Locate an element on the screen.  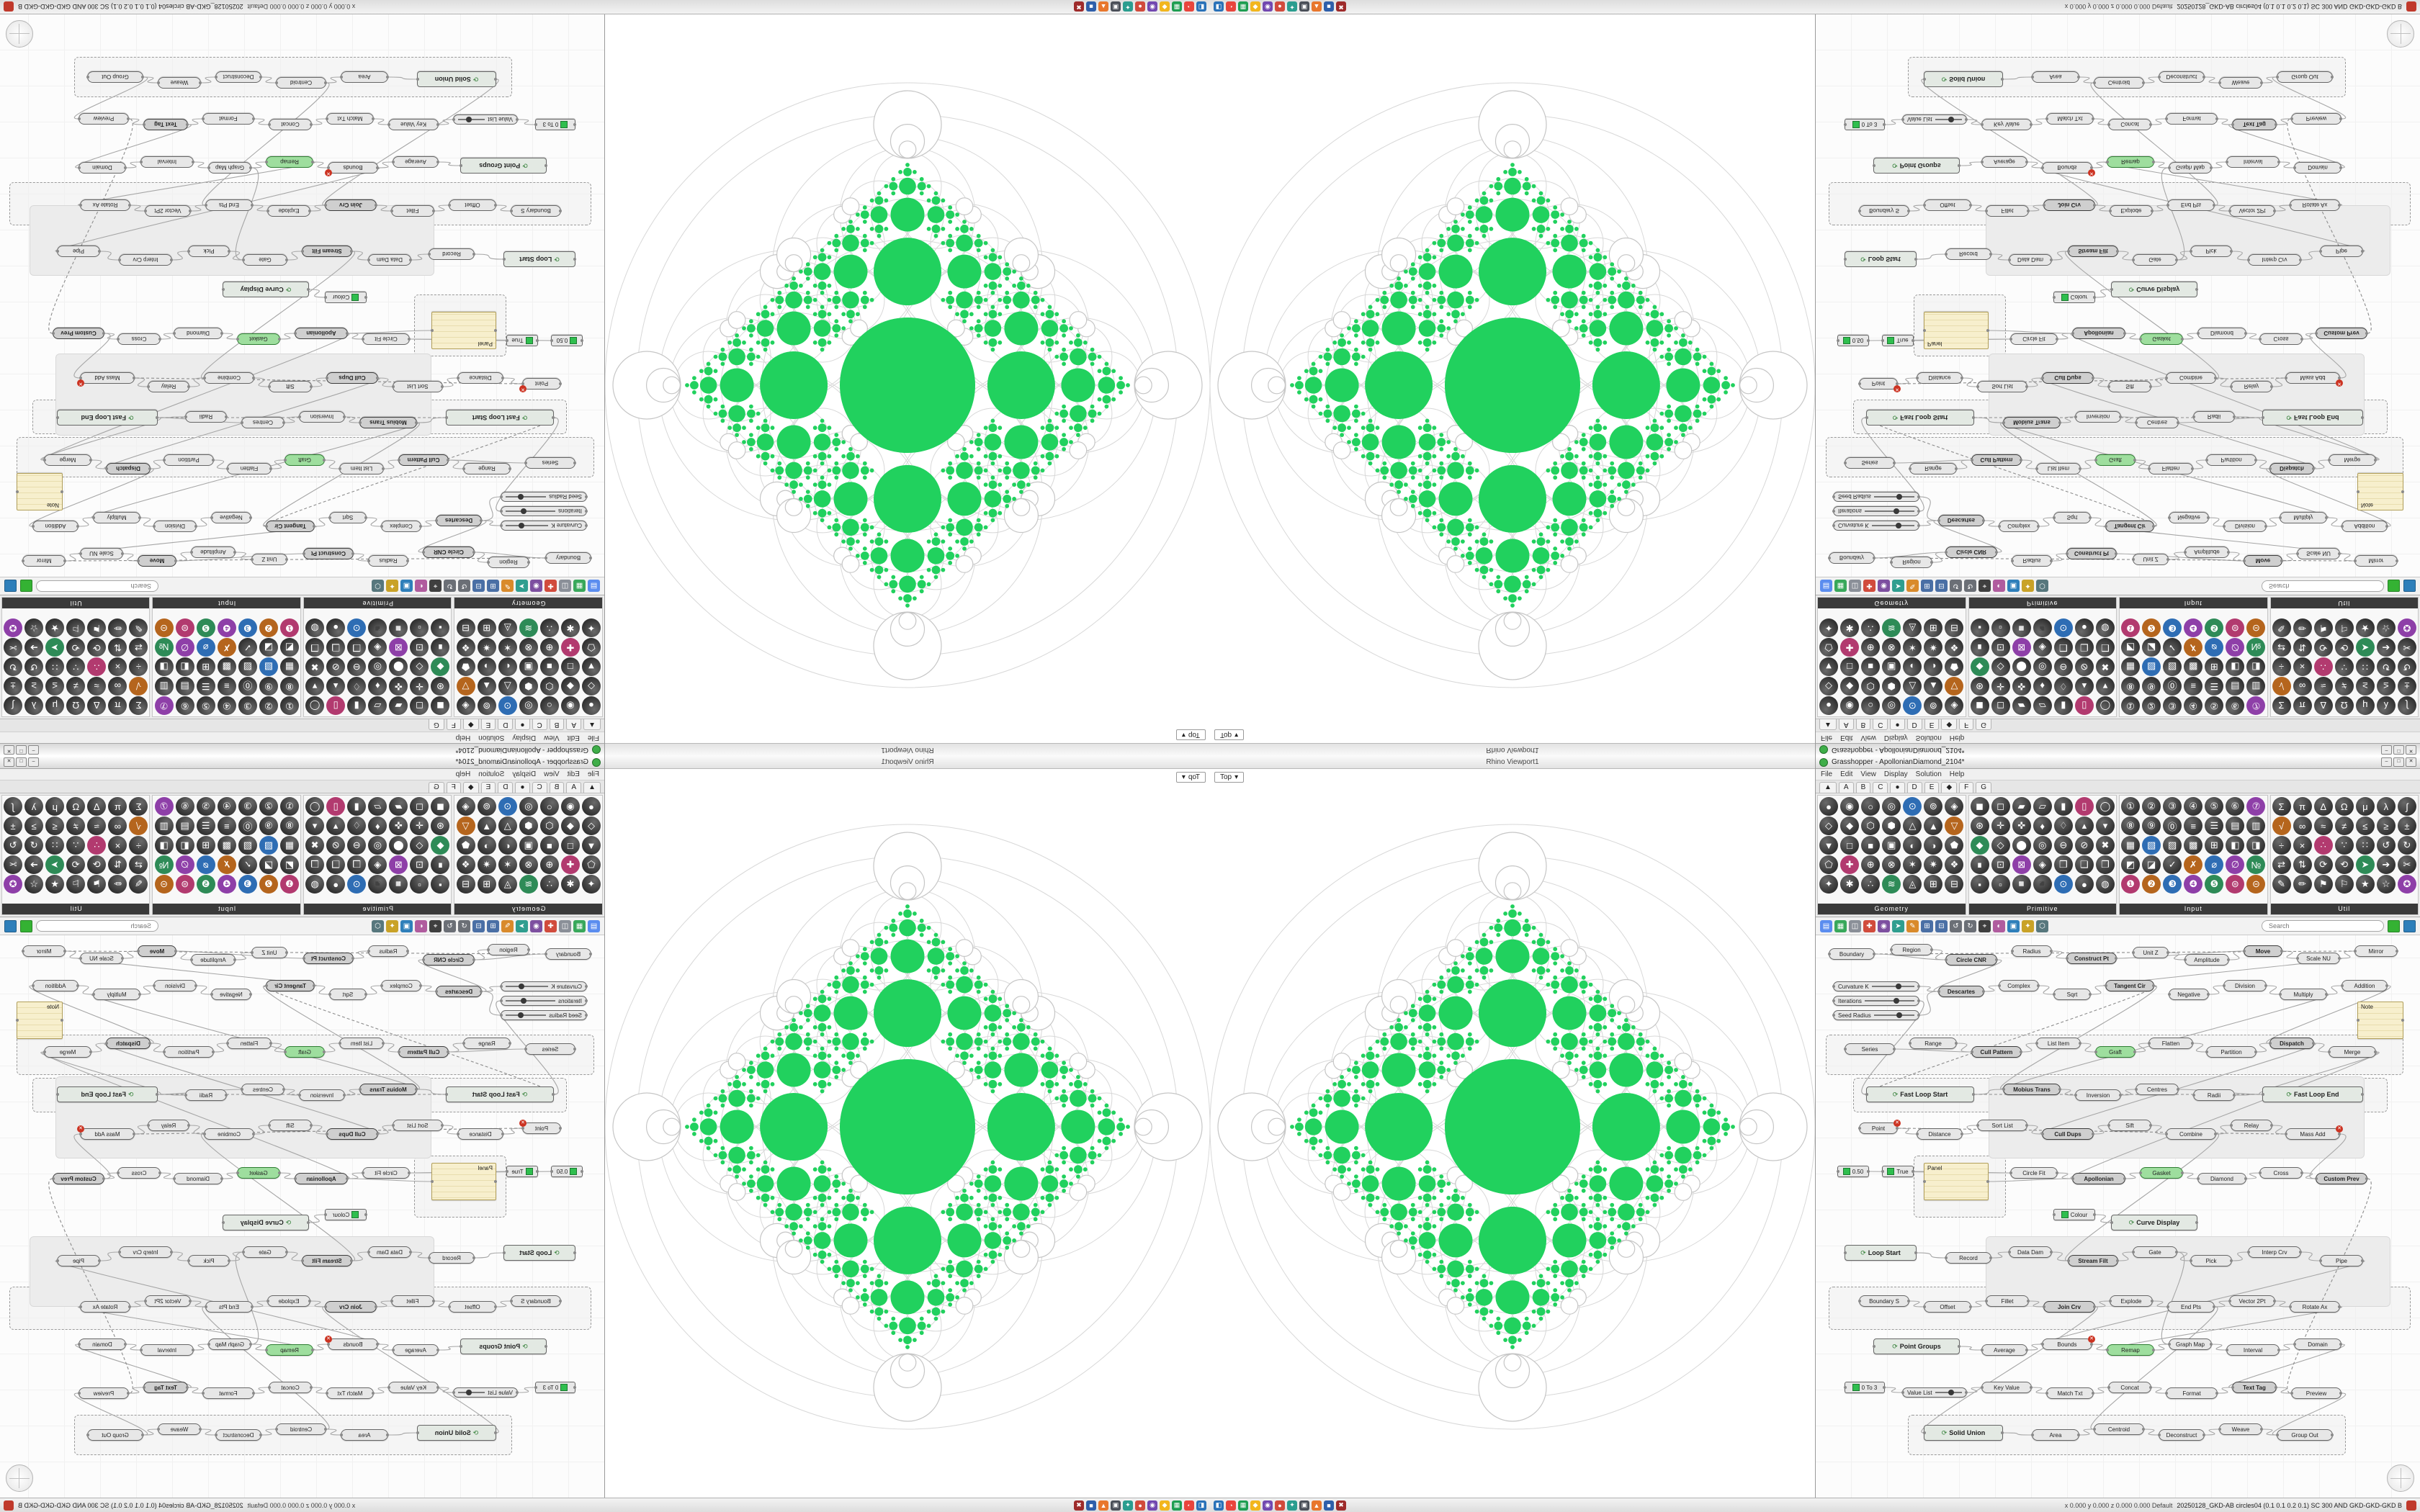
gh-node: ⟳ Point Groups is located at coordinates (504, 166).